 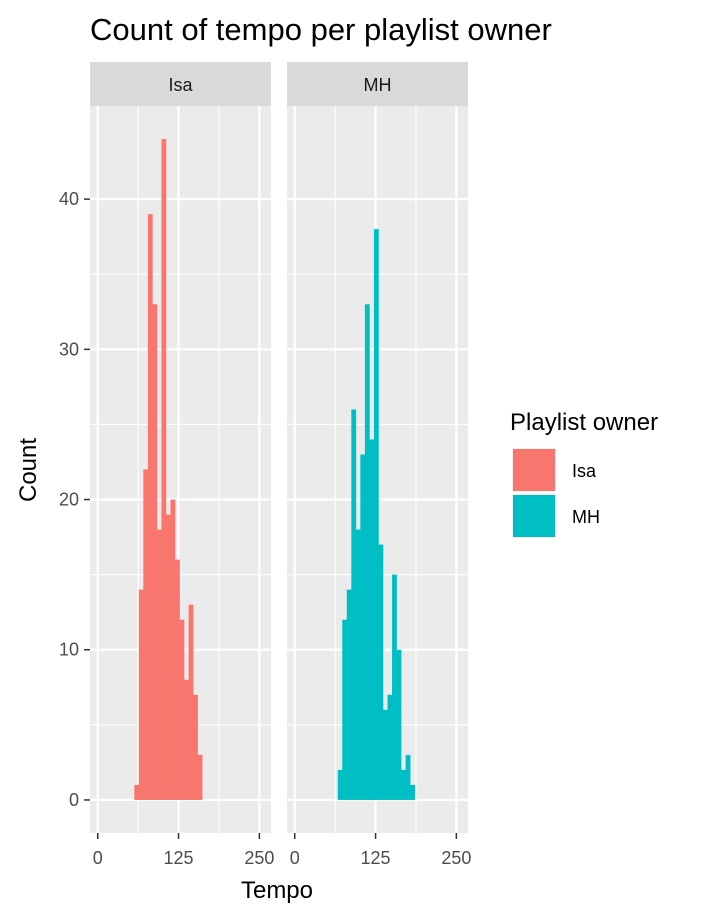 What do you see at coordinates (321, 29) in the screenshot?
I see `chart-title: Count of tempo per playlist owner` at bounding box center [321, 29].